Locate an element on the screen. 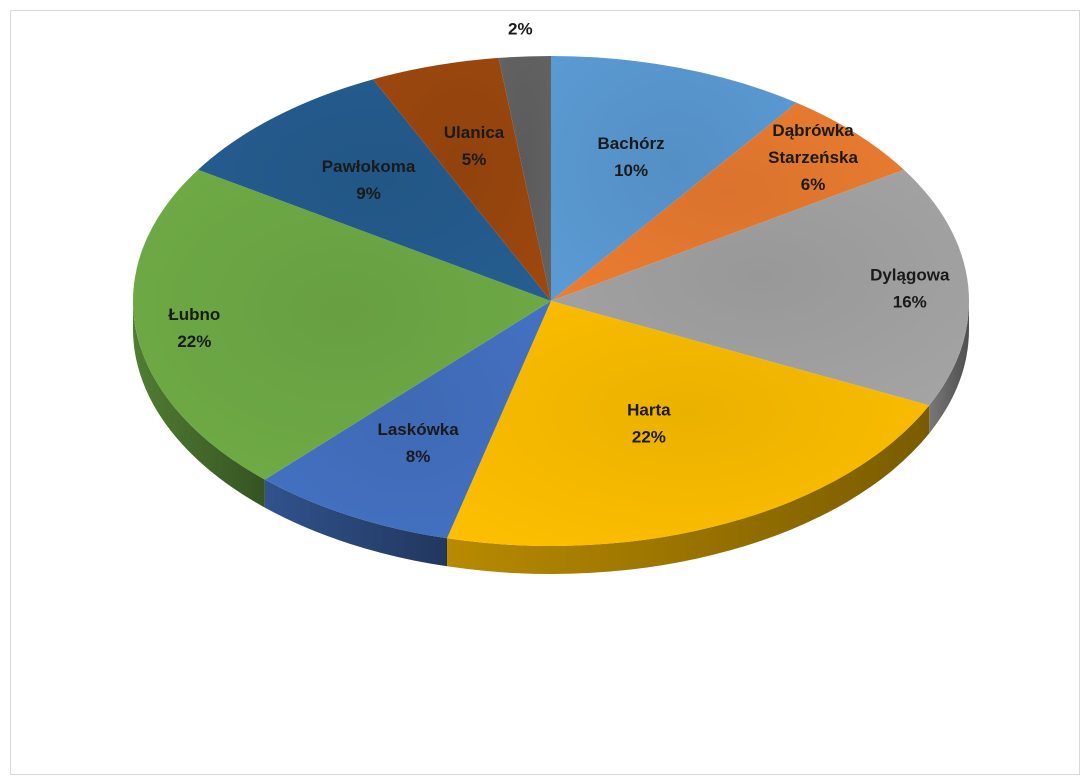  pie-side-laskowka is located at coordinates (356, 523).